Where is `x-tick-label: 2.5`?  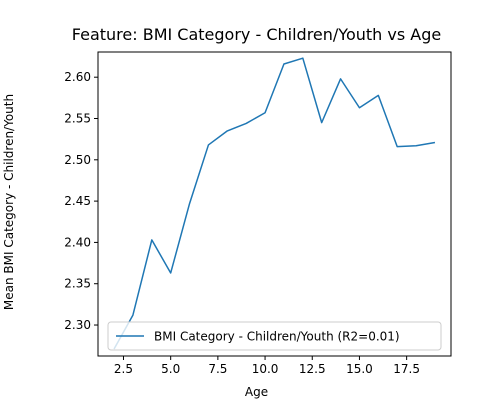
x-tick-label: 2.5 is located at coordinates (123, 369).